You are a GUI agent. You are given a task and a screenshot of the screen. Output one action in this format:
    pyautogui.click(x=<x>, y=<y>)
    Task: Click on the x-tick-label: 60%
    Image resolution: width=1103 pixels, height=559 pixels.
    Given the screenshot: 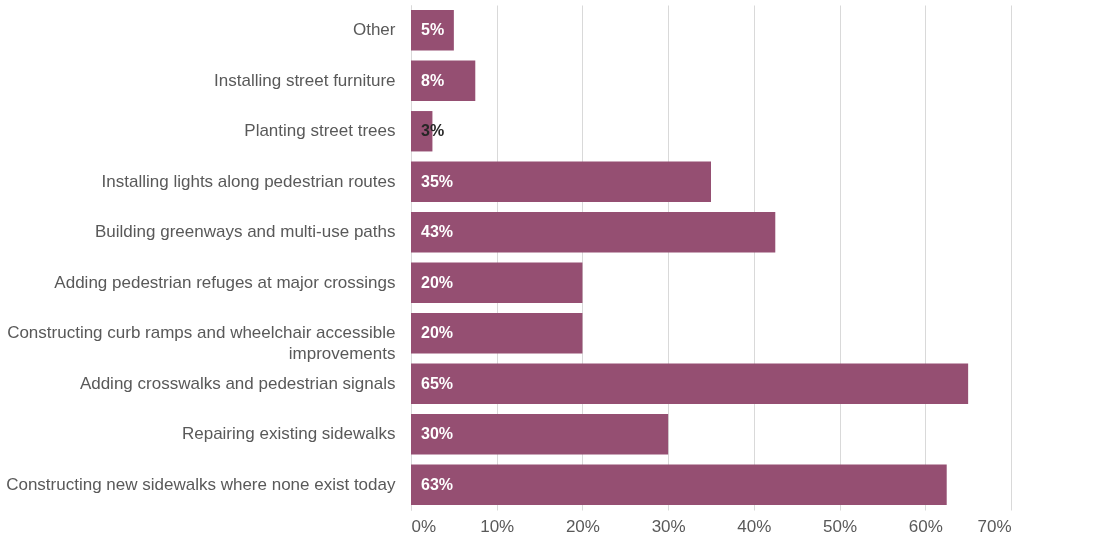 What is the action you would take?
    pyautogui.click(x=925, y=526)
    